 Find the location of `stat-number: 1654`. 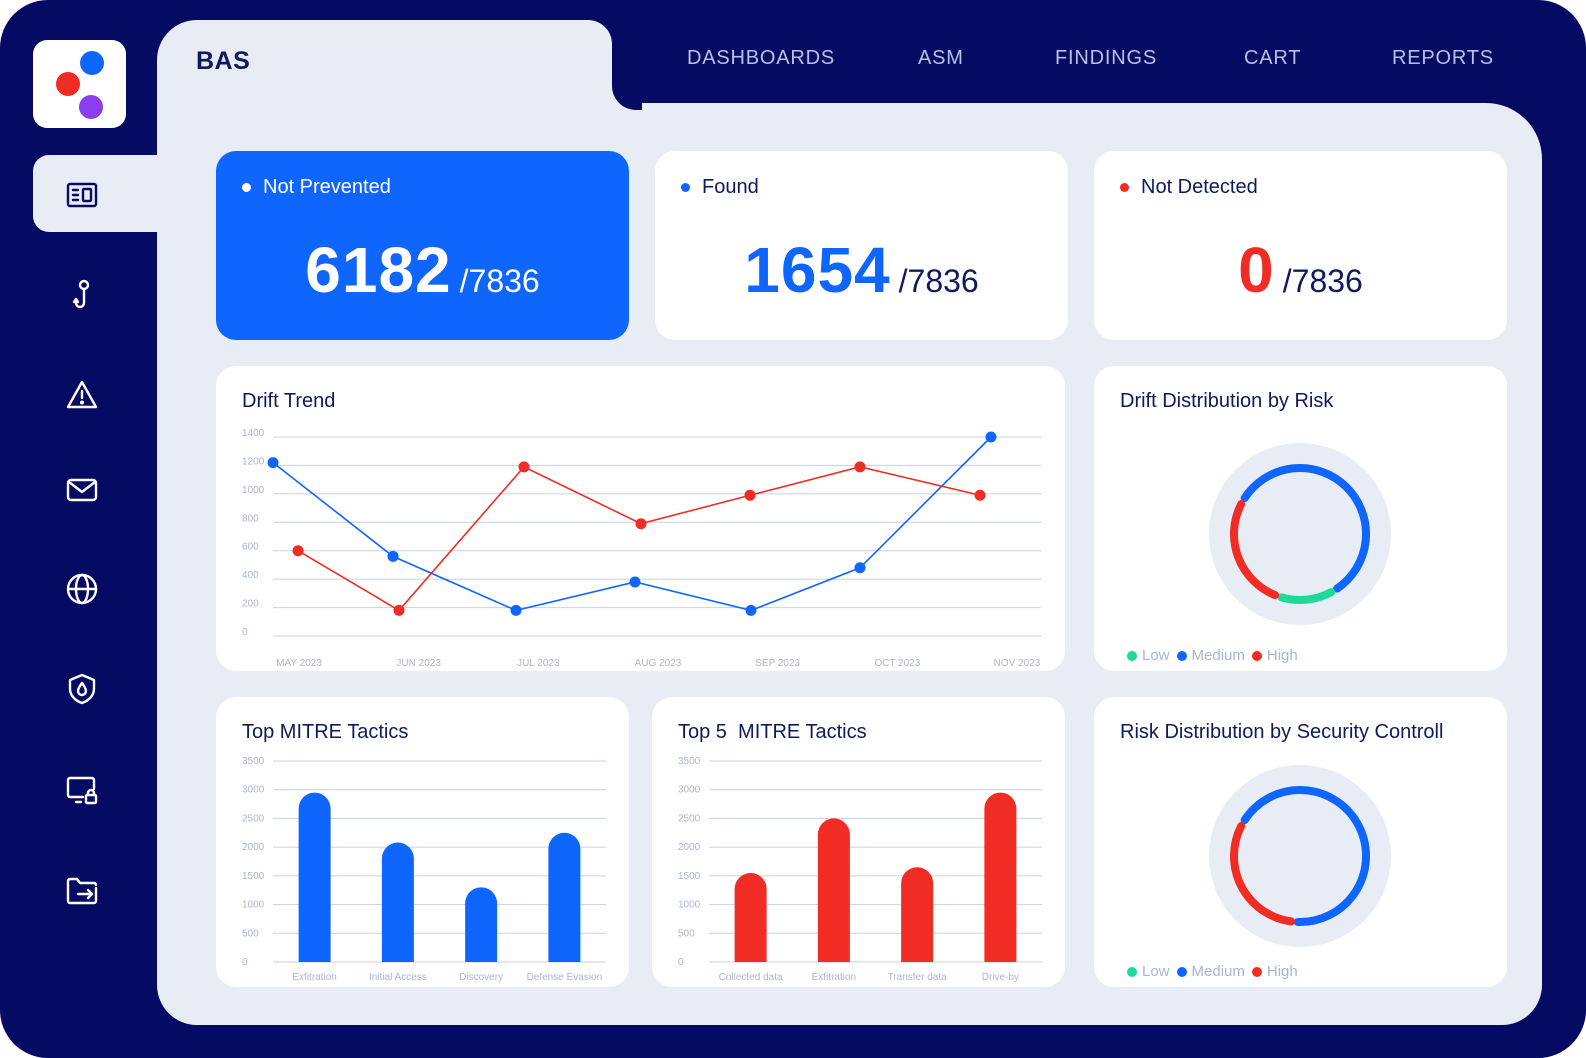

stat-number: 1654 is located at coordinates (817, 270).